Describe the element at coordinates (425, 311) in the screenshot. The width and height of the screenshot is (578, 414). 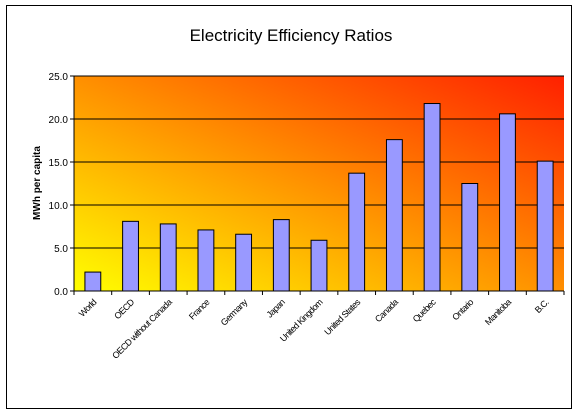
I see `x-tick-label: Quebec` at that location.